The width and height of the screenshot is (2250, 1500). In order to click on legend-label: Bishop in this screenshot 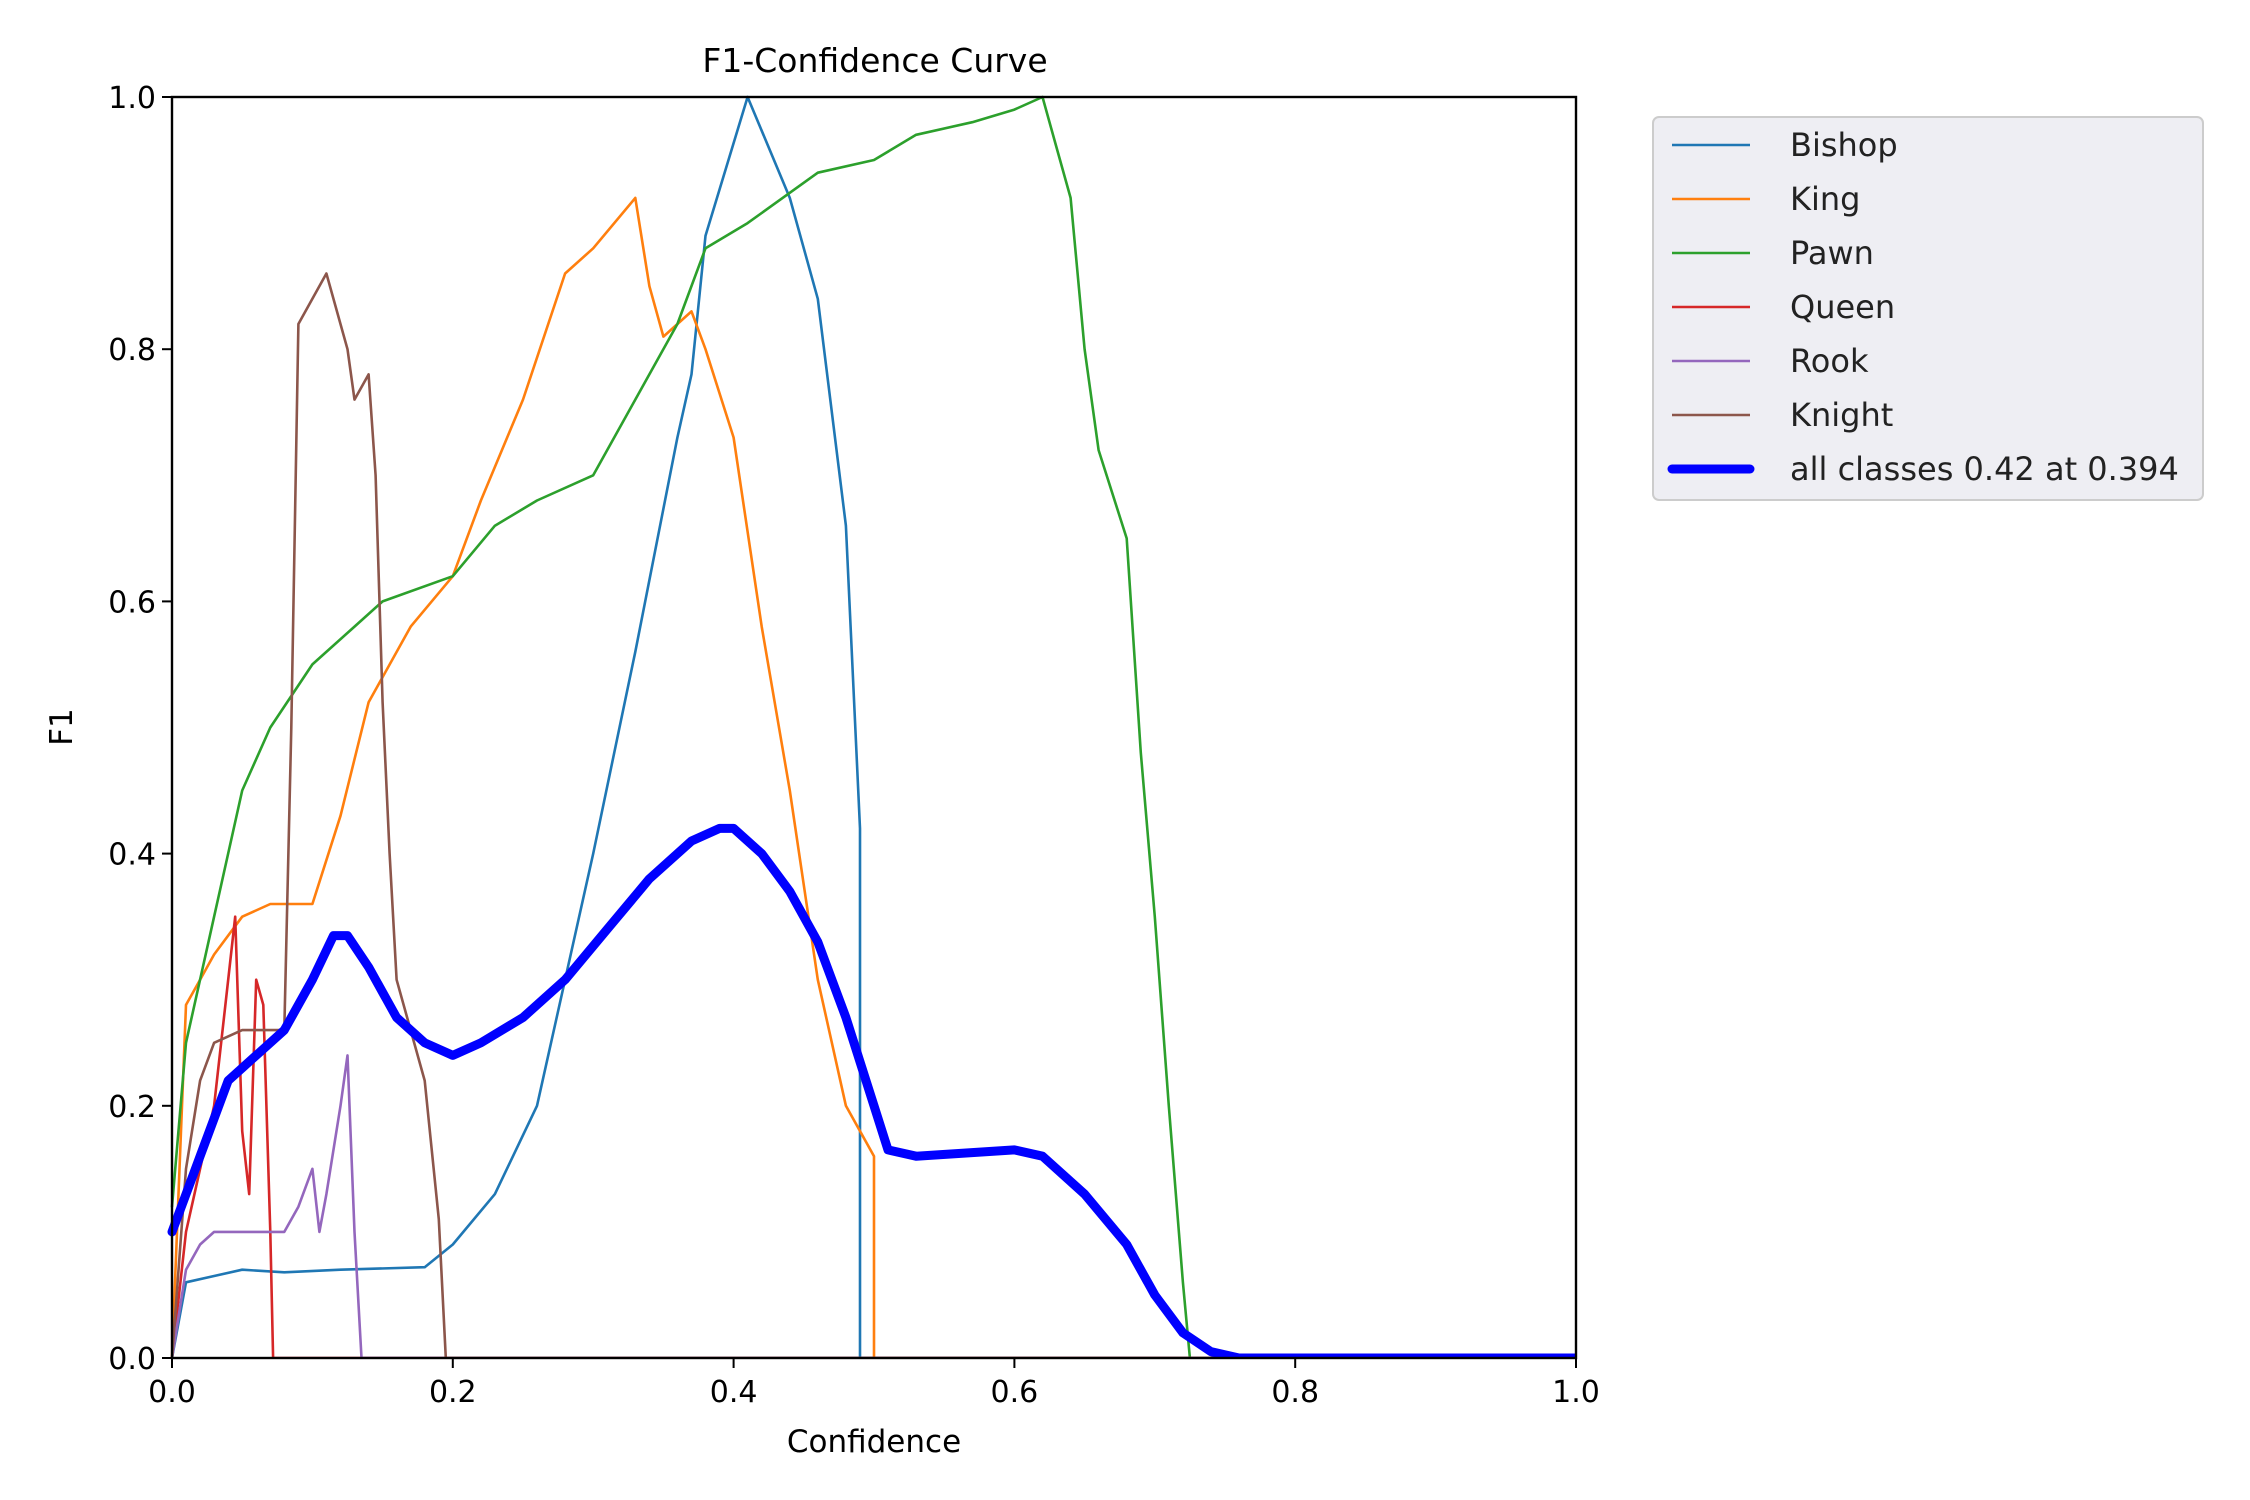, I will do `click(1844, 145)`.